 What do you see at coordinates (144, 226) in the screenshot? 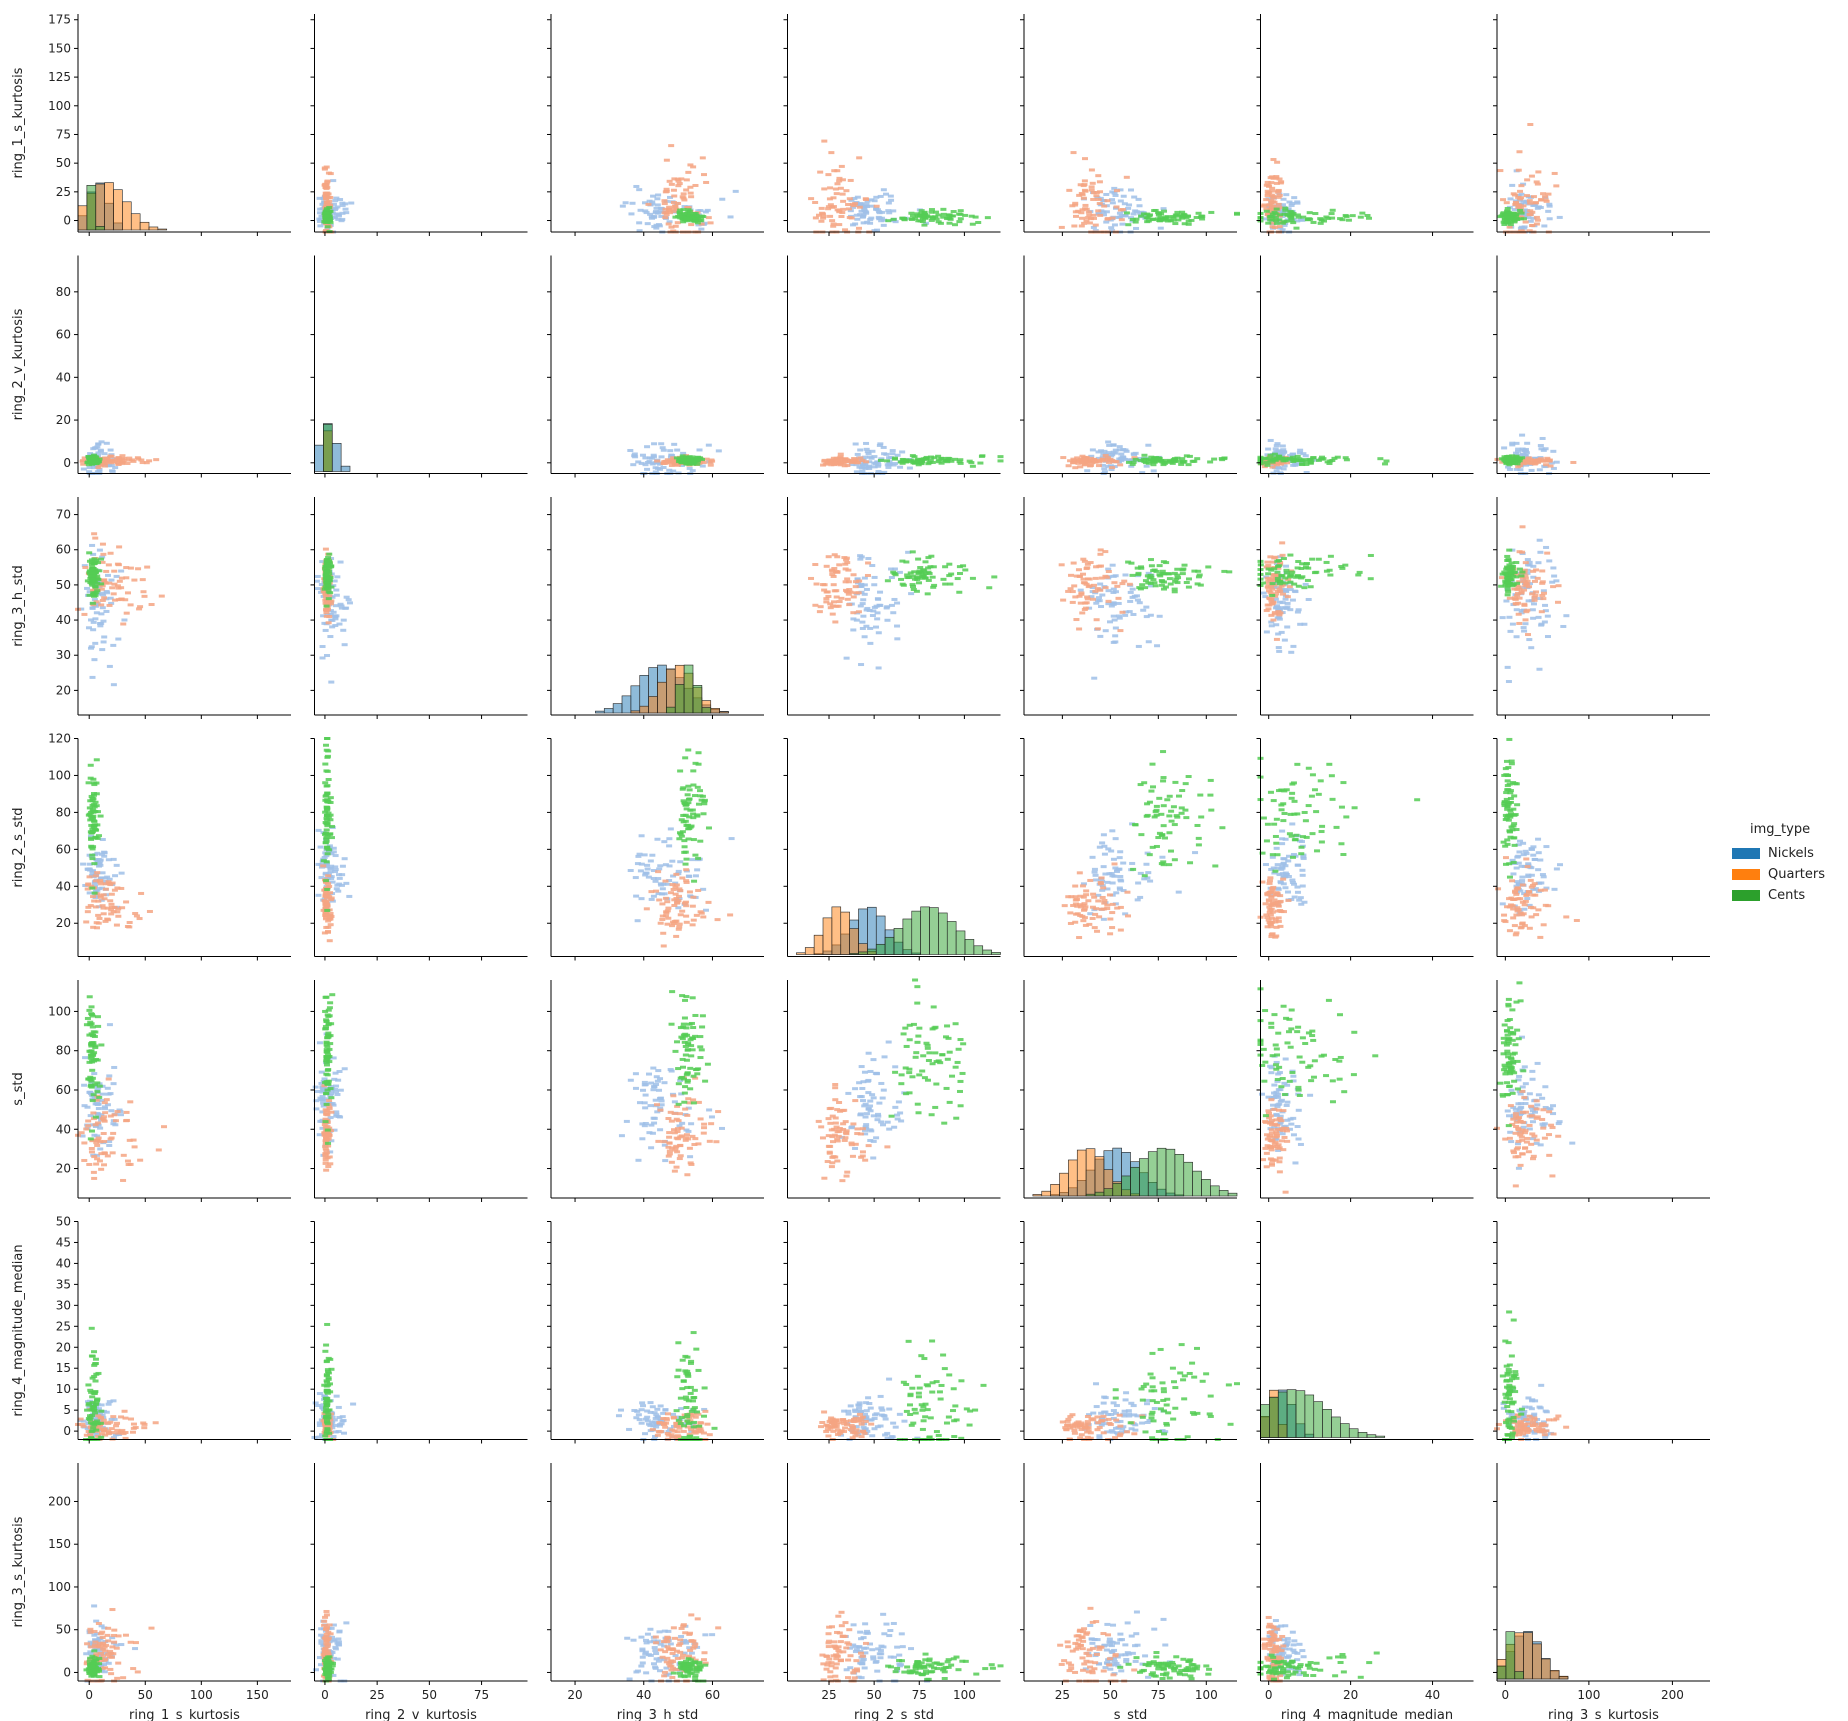
I see `hist-bar-quarters` at bounding box center [144, 226].